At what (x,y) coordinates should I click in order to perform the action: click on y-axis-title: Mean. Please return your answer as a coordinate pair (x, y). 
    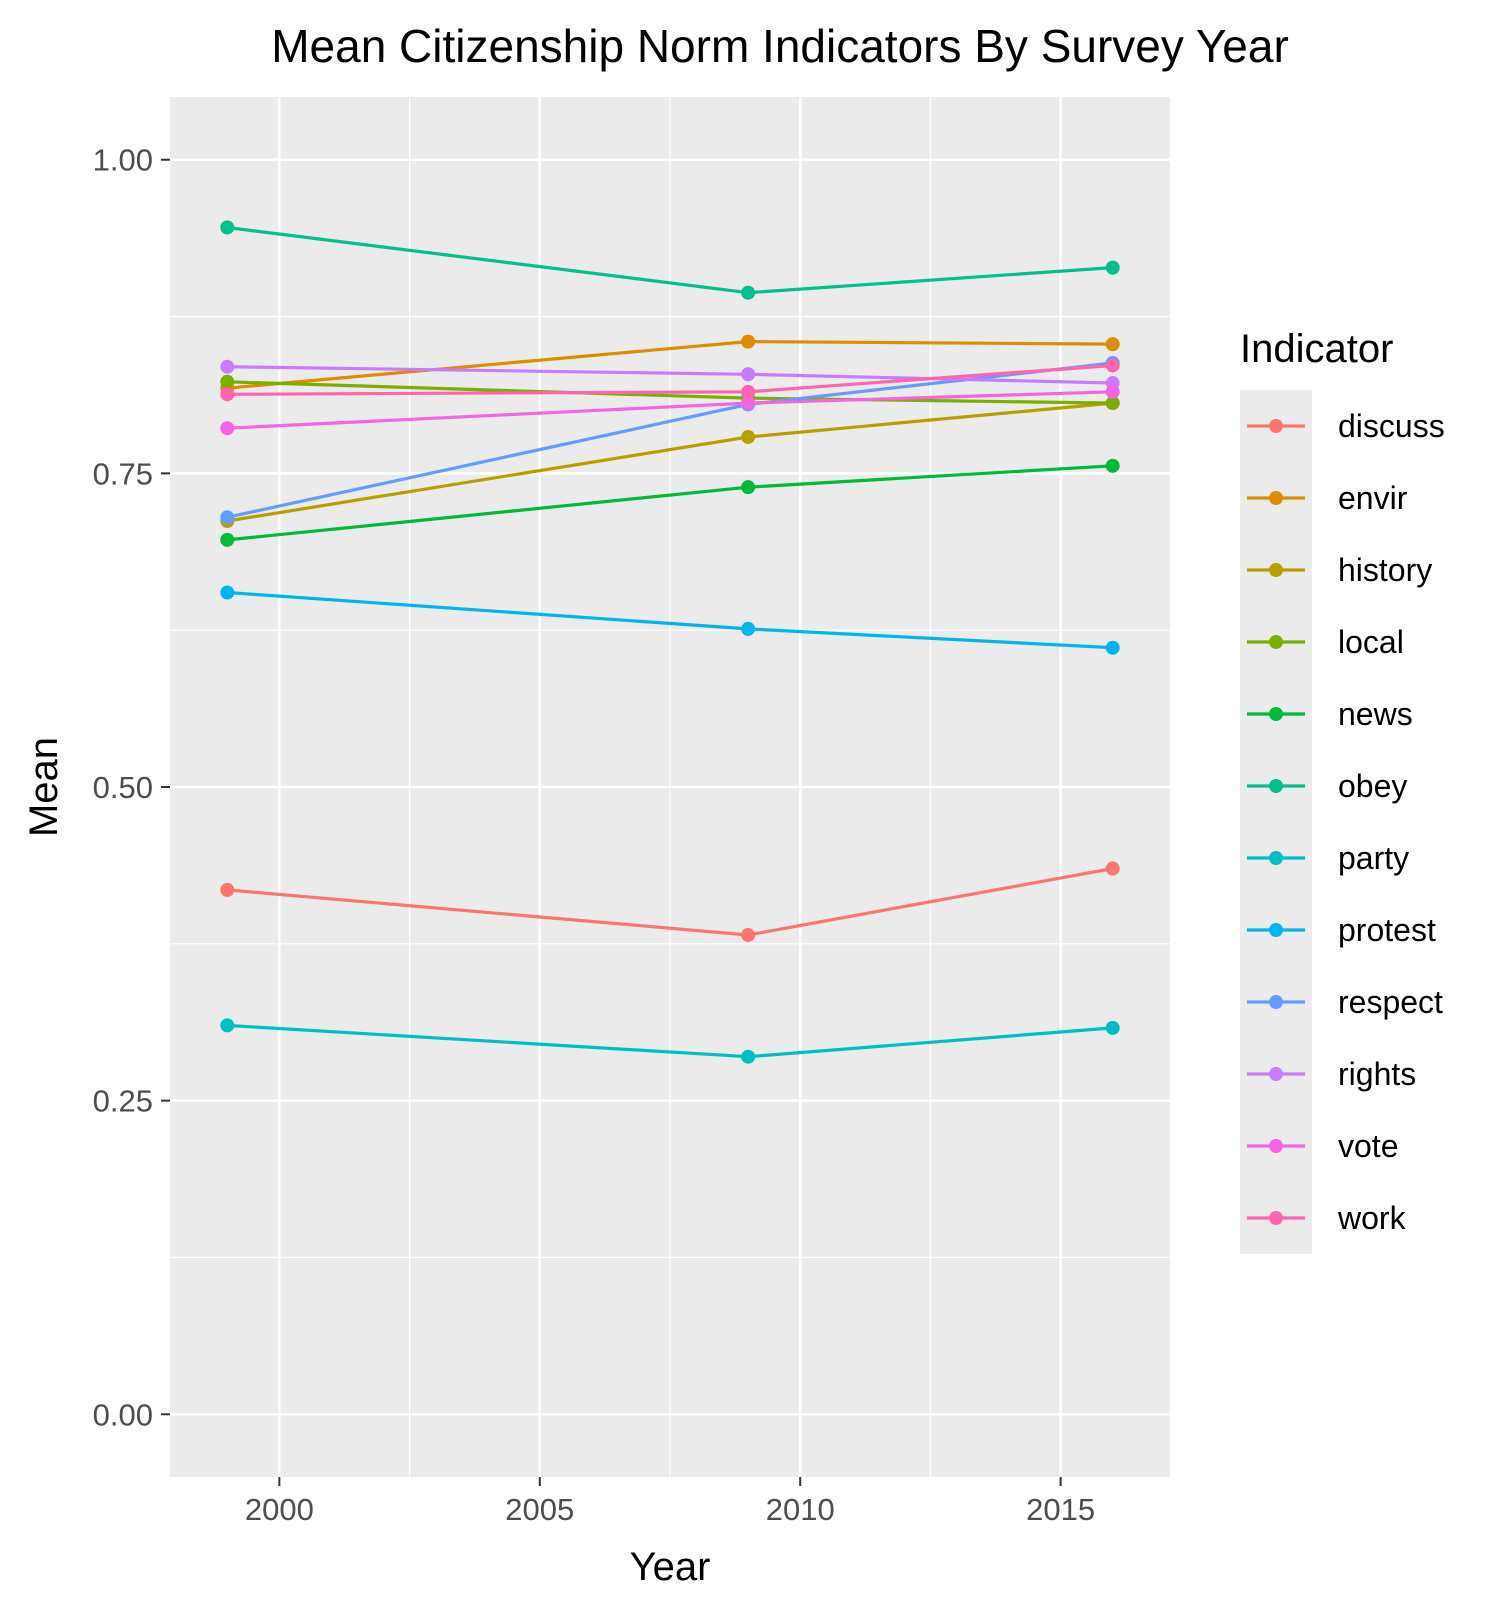
    Looking at the image, I should click on (44, 787).